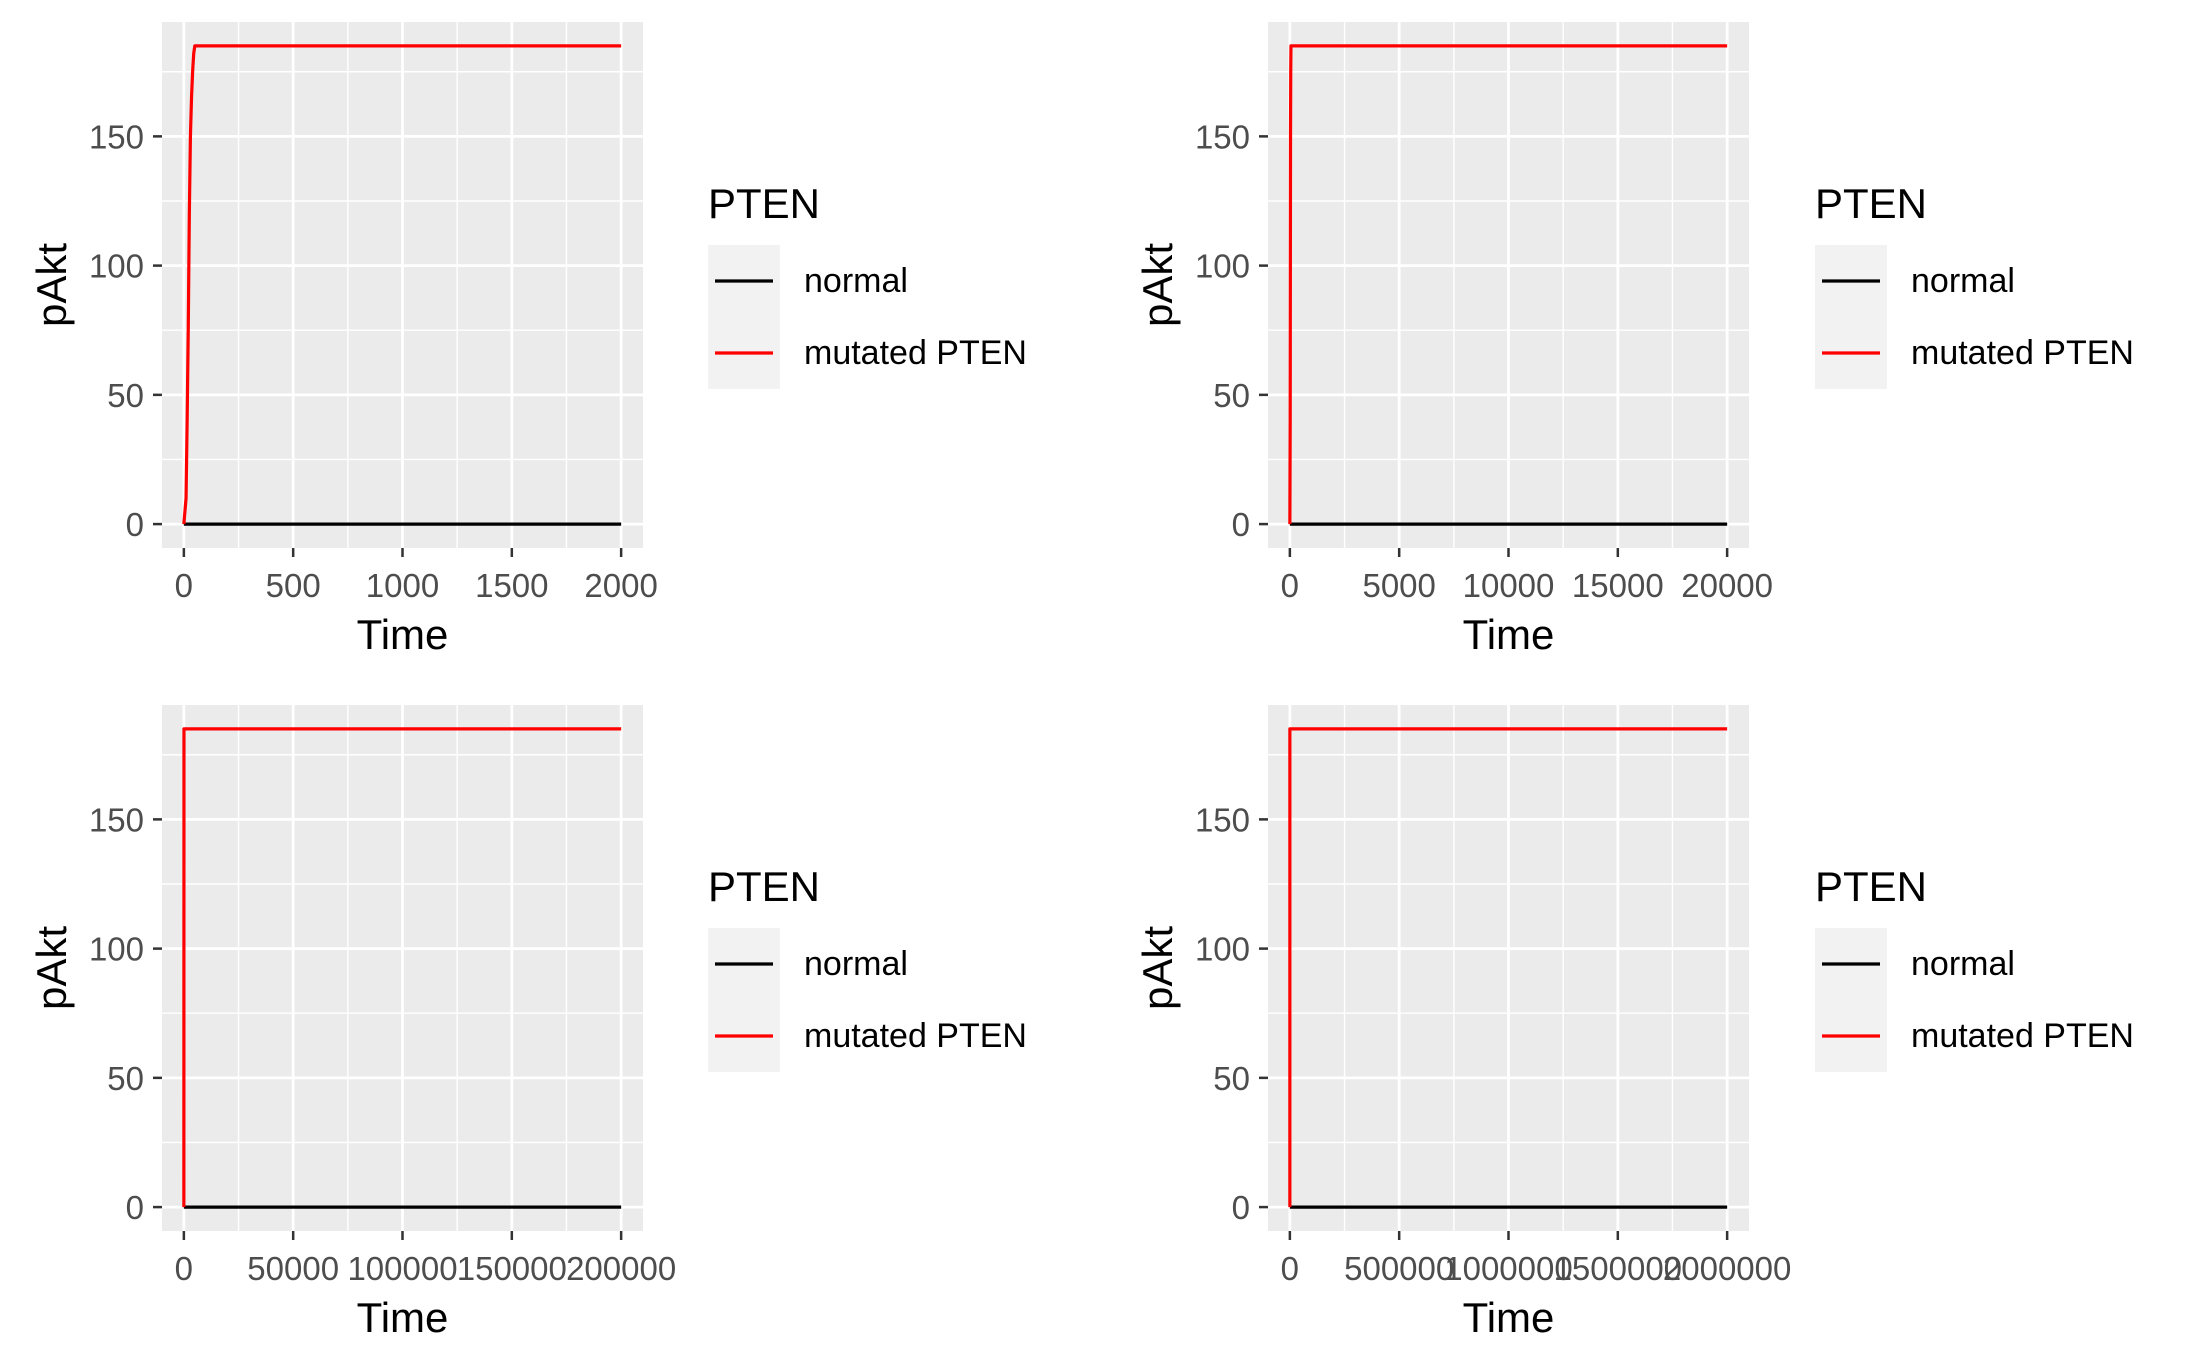  Describe the element at coordinates (1508, 1268) in the screenshot. I see `x-tick-label: 1000000` at that location.